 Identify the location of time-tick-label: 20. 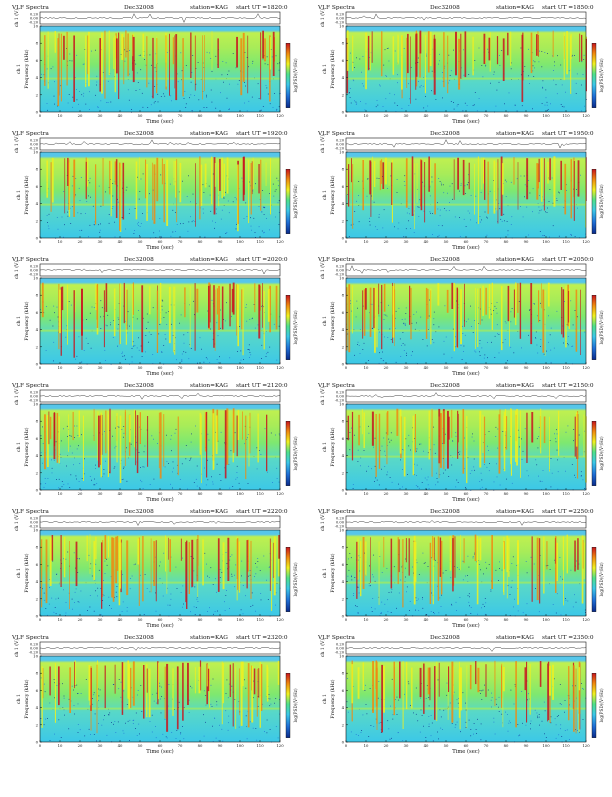
(386, 367).